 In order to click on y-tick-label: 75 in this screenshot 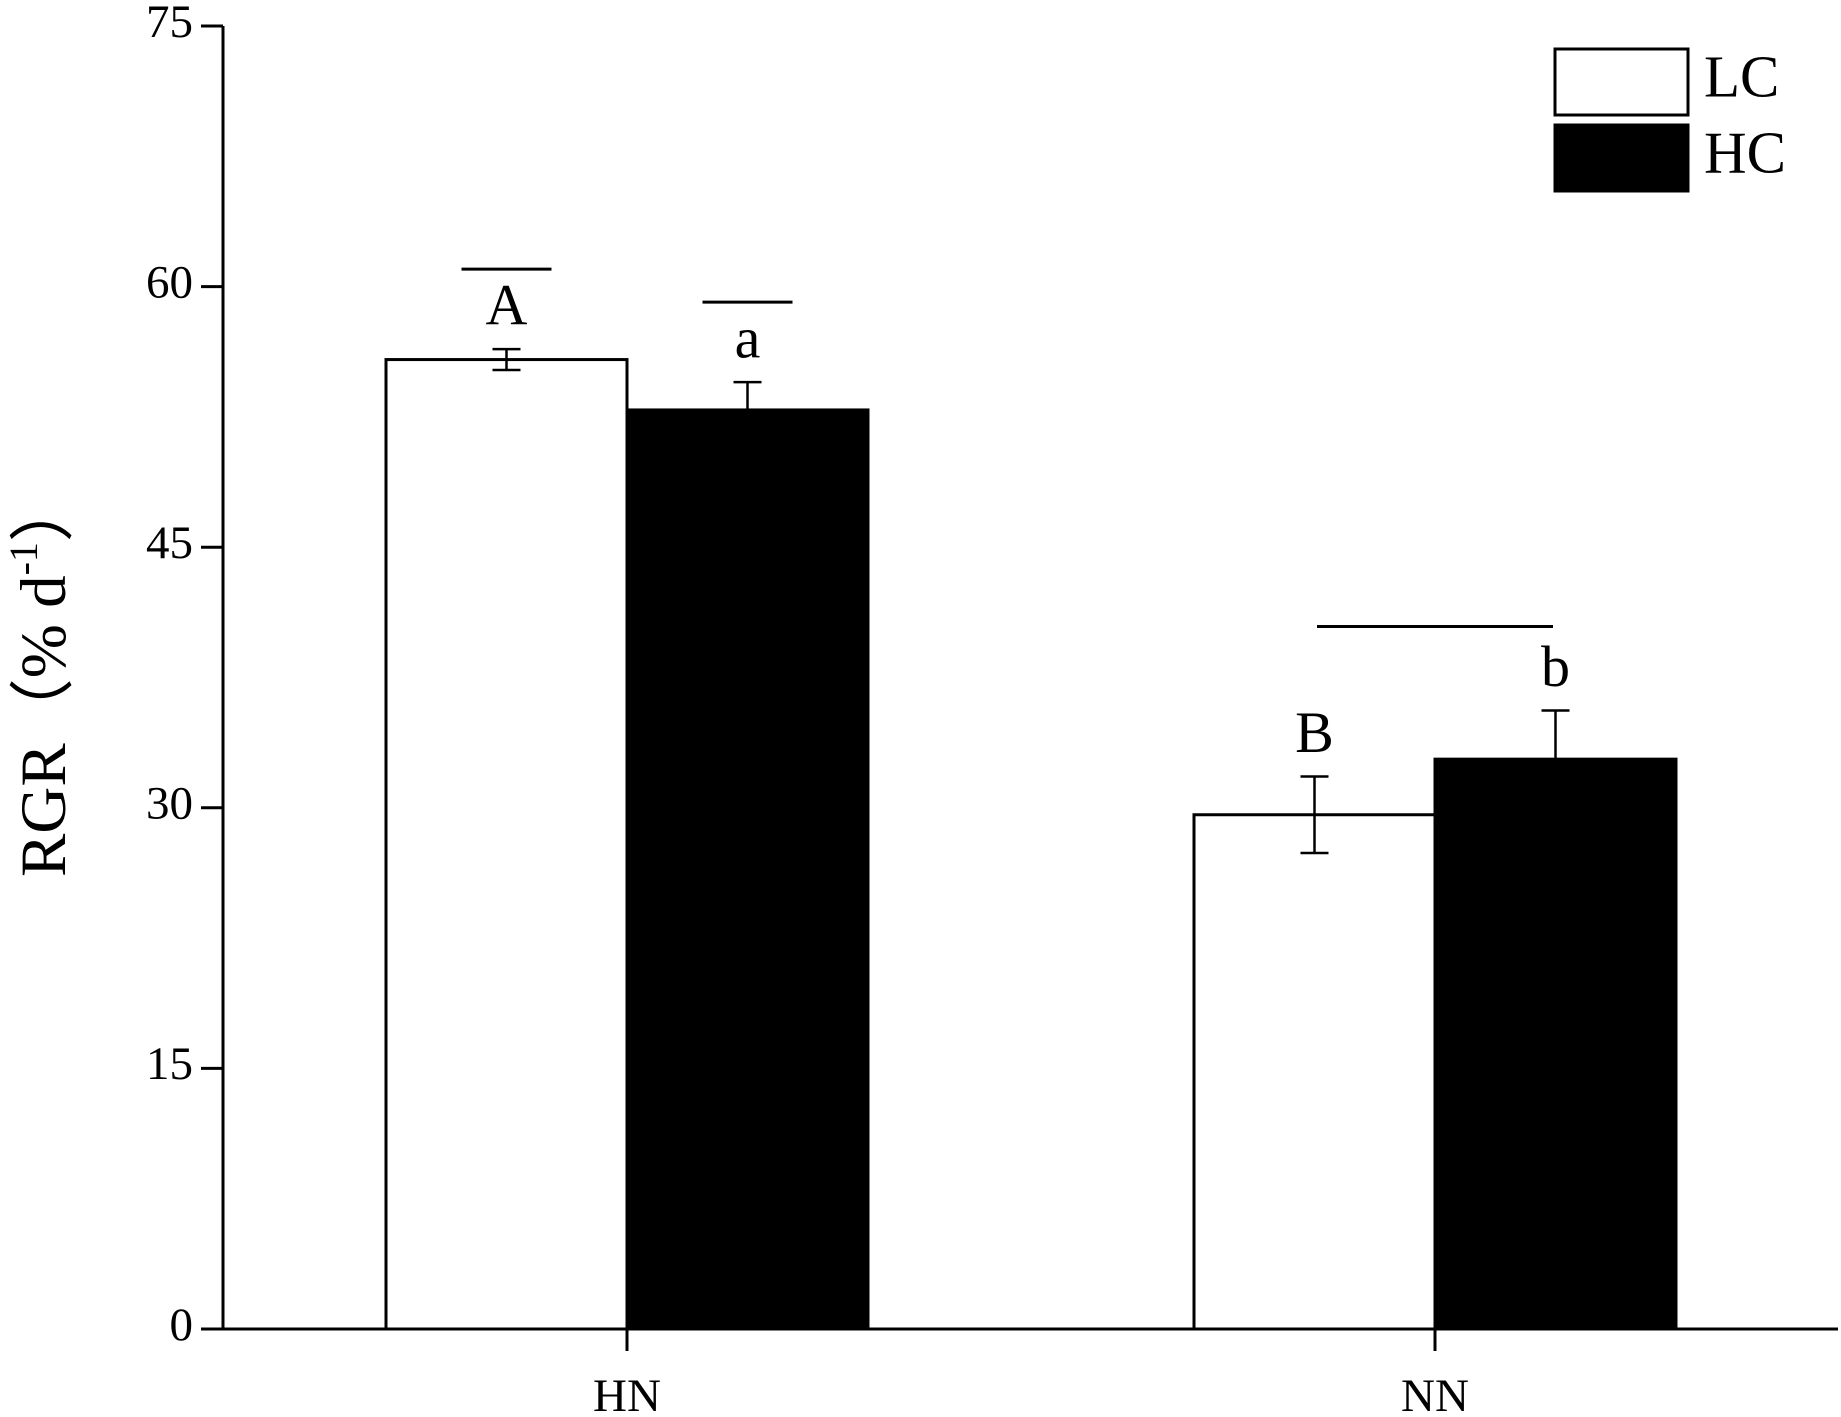, I will do `click(169, 24)`.